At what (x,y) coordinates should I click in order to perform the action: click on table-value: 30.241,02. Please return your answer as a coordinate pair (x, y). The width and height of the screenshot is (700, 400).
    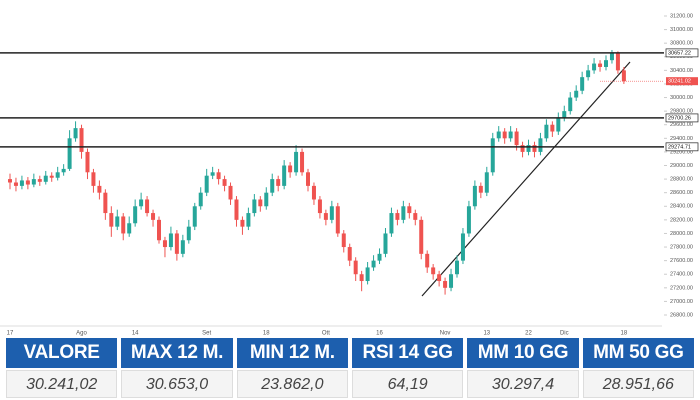
    Looking at the image, I should click on (62, 384).